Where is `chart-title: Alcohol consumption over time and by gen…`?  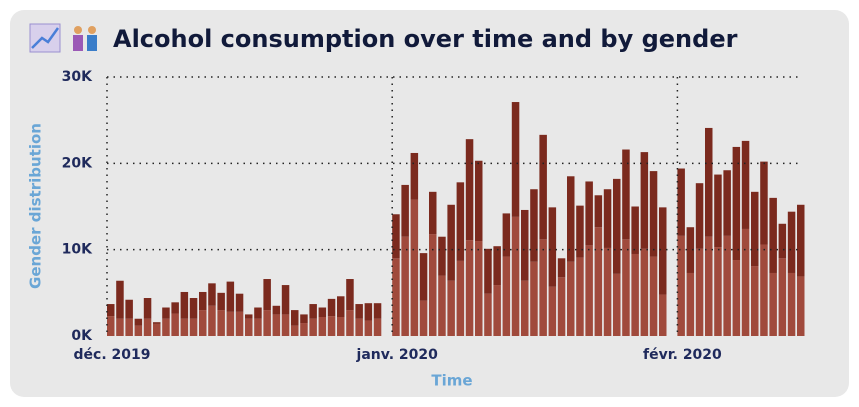 chart-title: Alcohol consumption over time and by gen… is located at coordinates (425, 39).